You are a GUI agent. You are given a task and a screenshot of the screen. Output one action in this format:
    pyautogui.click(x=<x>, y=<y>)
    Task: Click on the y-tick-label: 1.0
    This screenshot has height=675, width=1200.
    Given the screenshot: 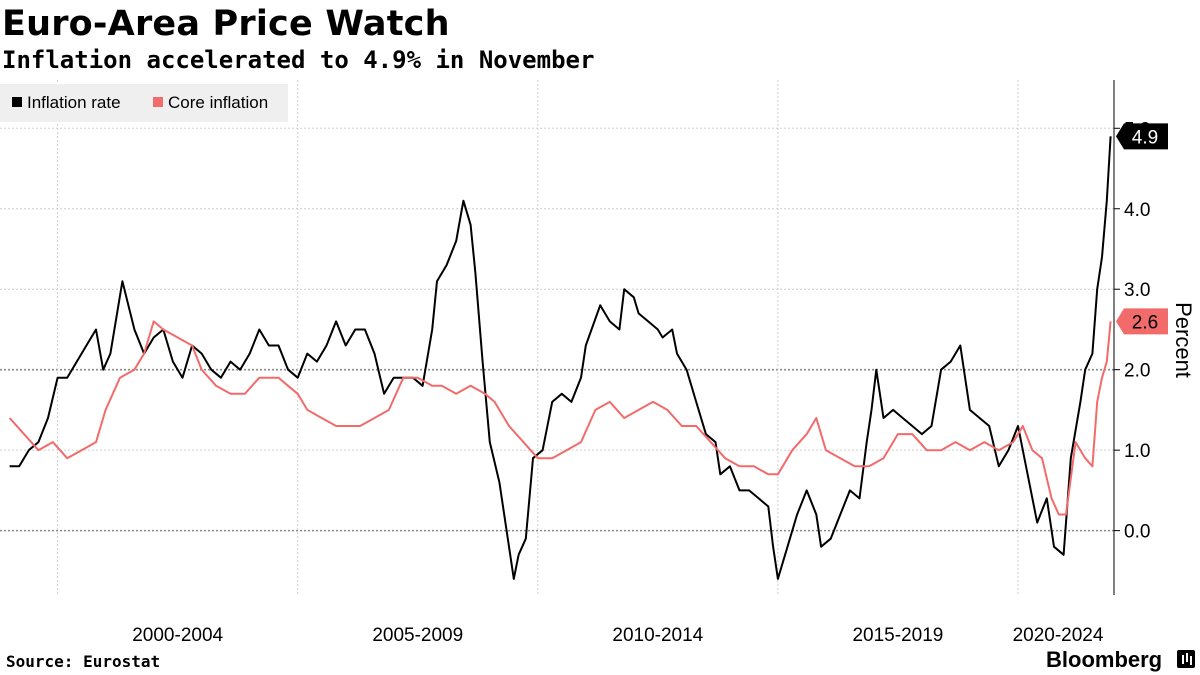 What is the action you would take?
    pyautogui.click(x=1137, y=451)
    